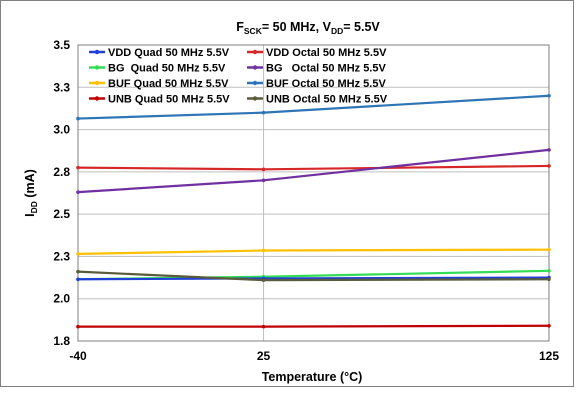  I want to click on y-tick-label: 3.5, so click(61, 45).